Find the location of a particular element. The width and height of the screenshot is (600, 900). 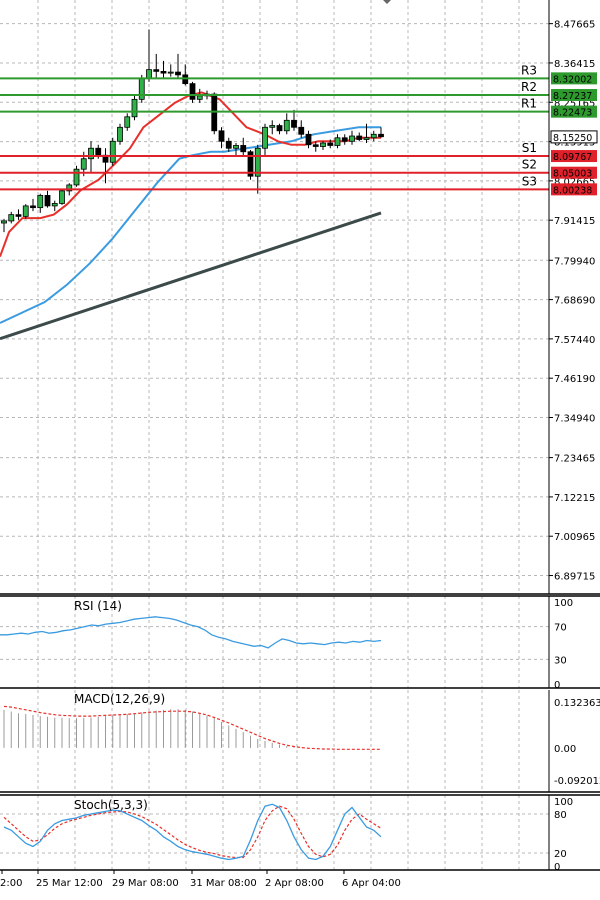

support-name-s3: S3 is located at coordinates (529, 181).